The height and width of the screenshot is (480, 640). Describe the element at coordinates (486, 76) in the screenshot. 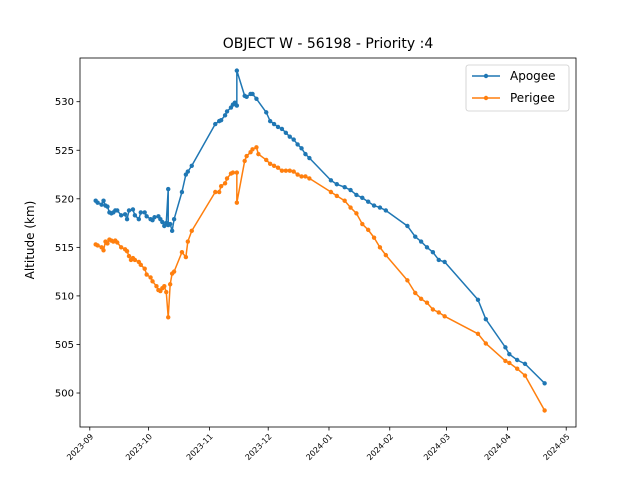

I see `apogee-legend-marker` at that location.